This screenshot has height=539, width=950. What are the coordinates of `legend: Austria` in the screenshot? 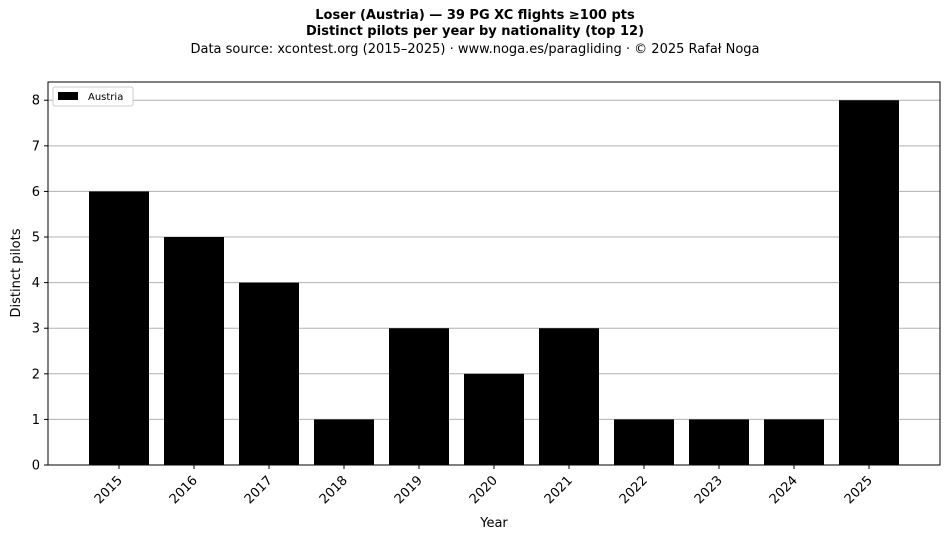 It's located at (93, 96).